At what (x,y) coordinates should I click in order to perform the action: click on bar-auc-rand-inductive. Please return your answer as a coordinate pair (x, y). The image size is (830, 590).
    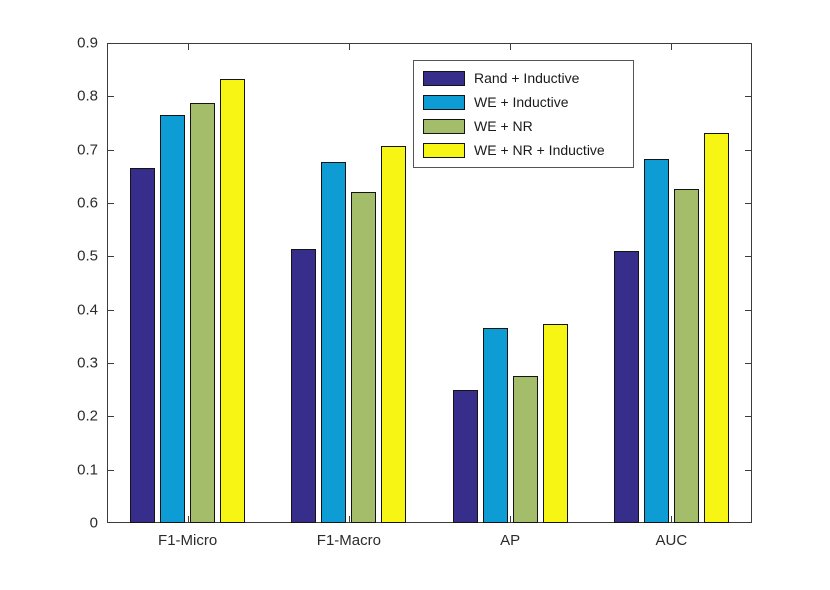
    Looking at the image, I should click on (626, 387).